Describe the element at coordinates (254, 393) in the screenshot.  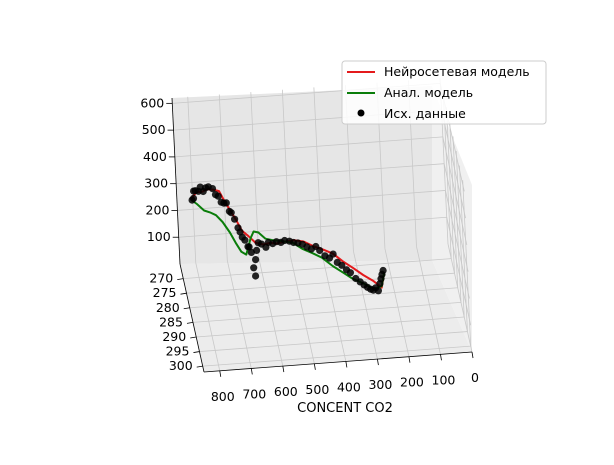
I see `x-tick-label: 700` at that location.